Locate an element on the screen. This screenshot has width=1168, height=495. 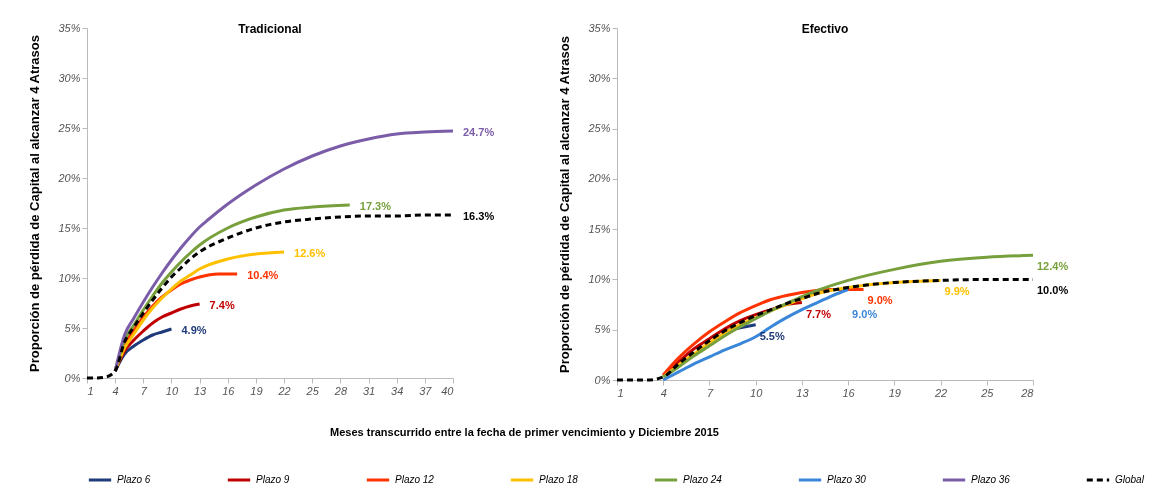
legend-label: Plazo 36 is located at coordinates (991, 479).